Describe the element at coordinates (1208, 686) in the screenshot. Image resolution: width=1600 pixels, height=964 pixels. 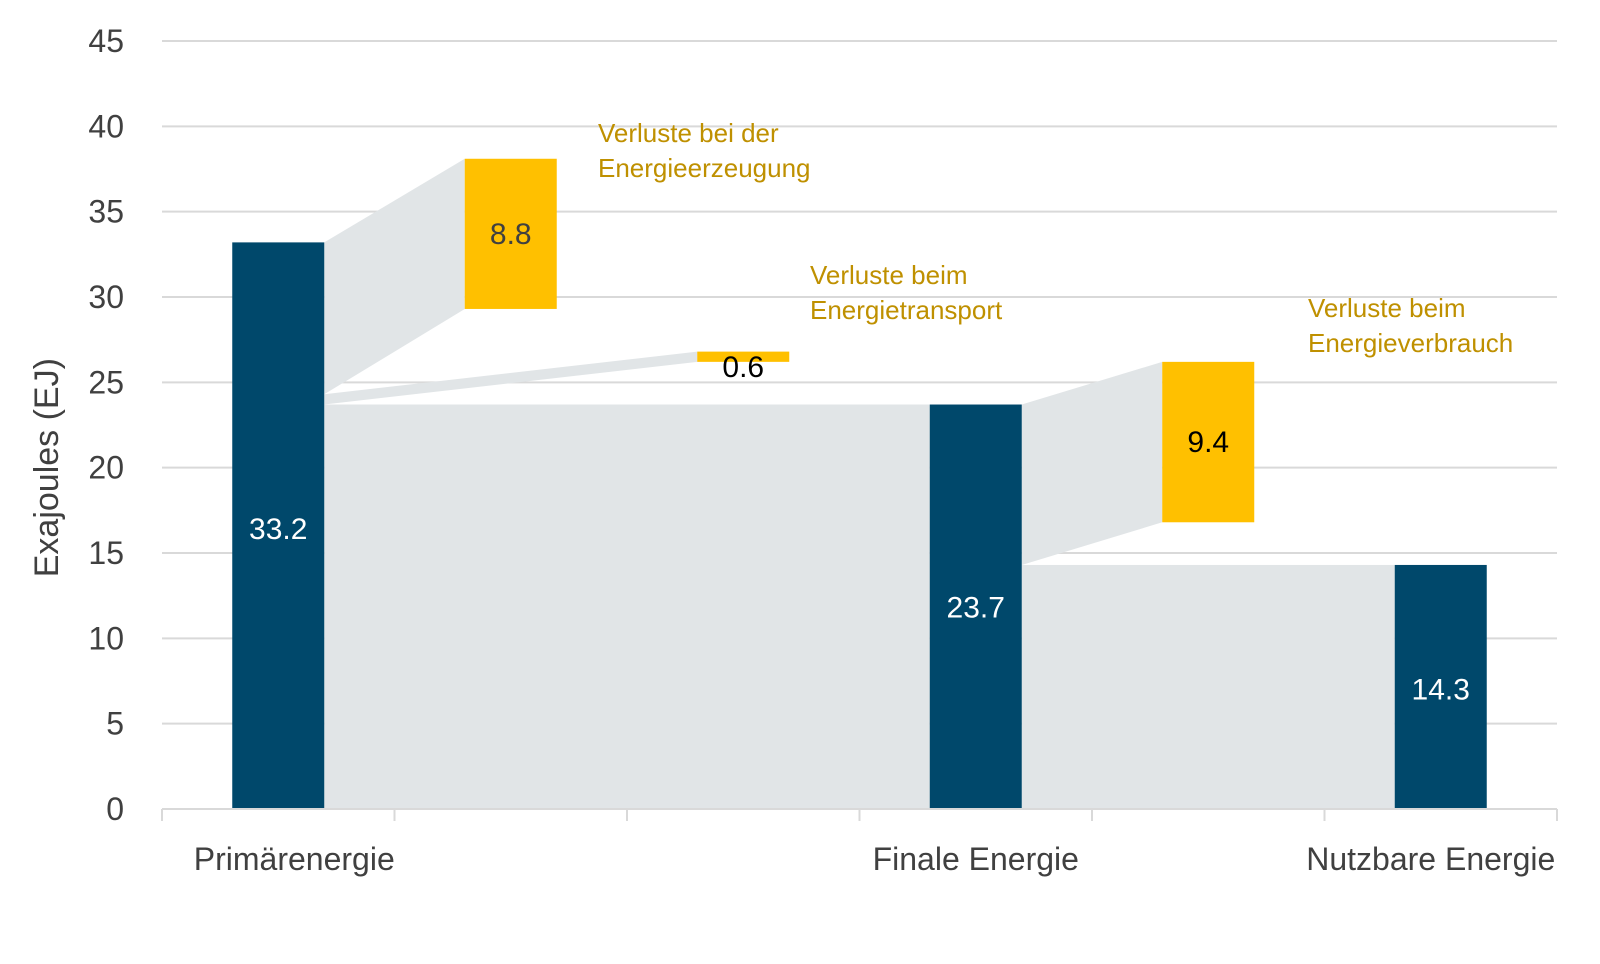
I see `flow-band-useful` at that location.